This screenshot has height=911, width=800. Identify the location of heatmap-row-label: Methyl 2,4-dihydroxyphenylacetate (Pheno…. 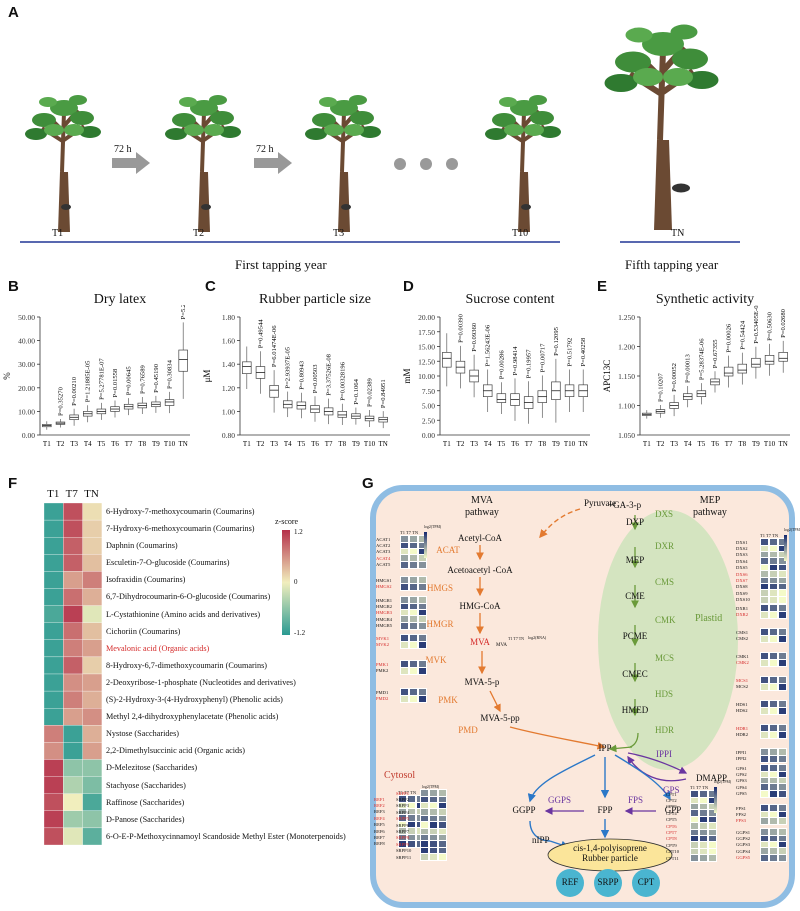
(192, 717).